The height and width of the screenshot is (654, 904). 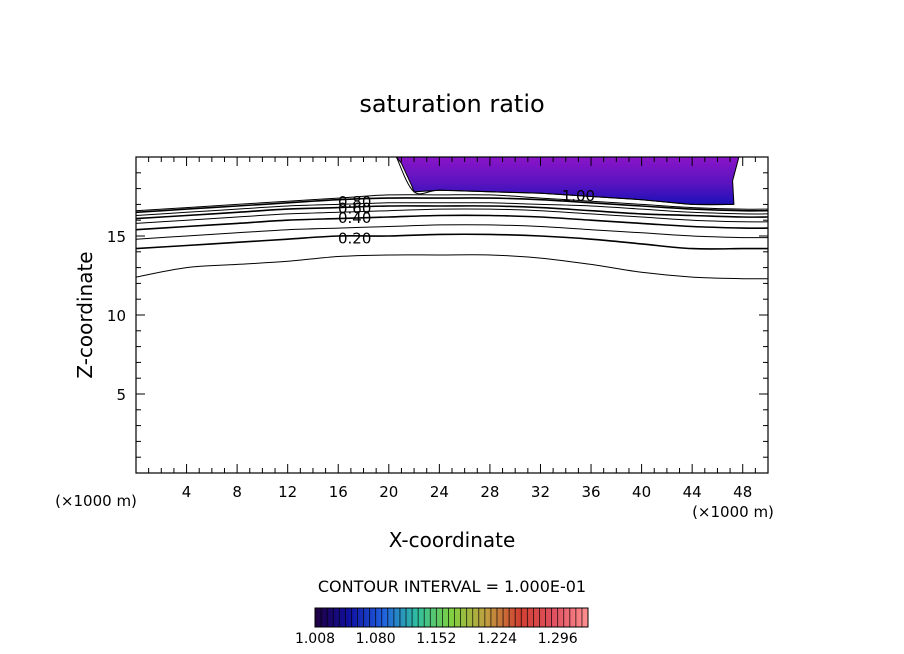 What do you see at coordinates (692, 492) in the screenshot?
I see `x-tick-label: 44` at bounding box center [692, 492].